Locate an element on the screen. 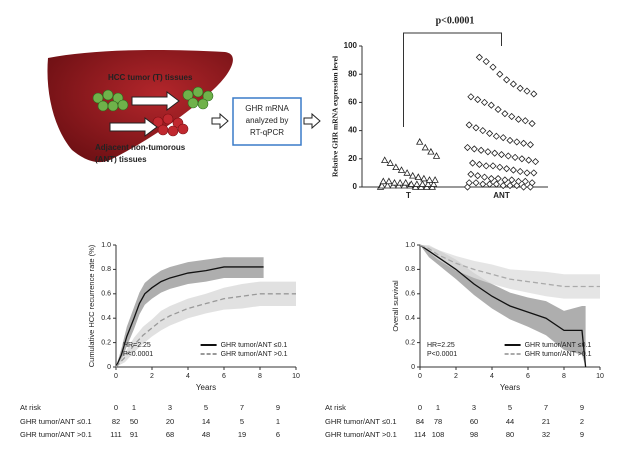 This screenshot has height=459, width=628. adjacent-label: Adjacent non-tumorous is located at coordinates (140, 147).